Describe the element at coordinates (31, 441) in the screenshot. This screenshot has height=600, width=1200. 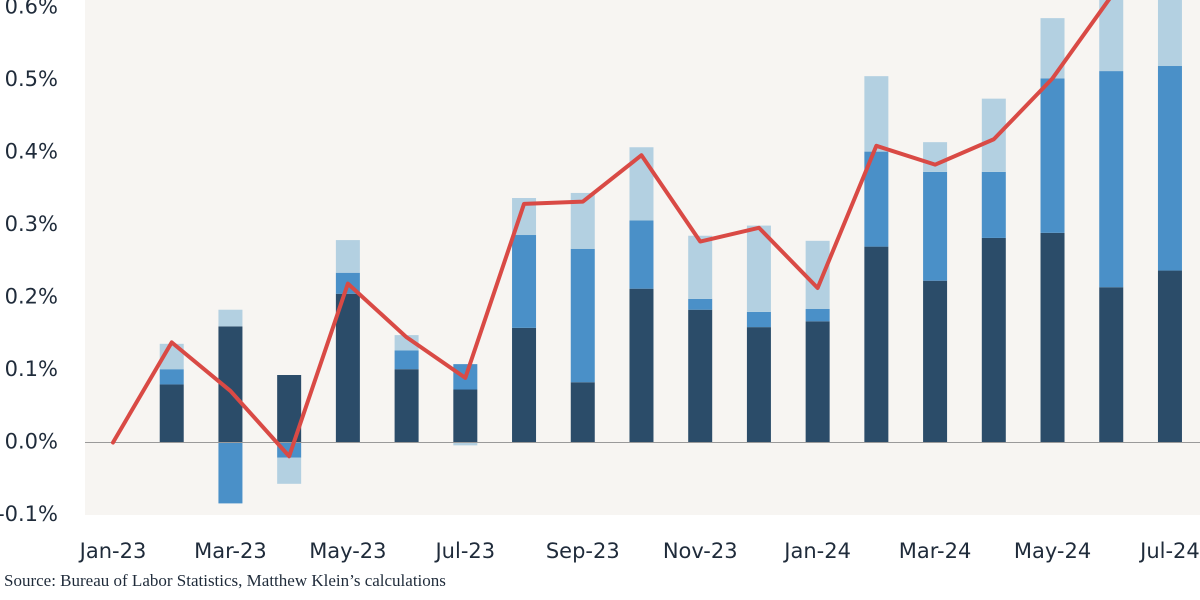
I see `y-tick-label: 0.0%` at that location.